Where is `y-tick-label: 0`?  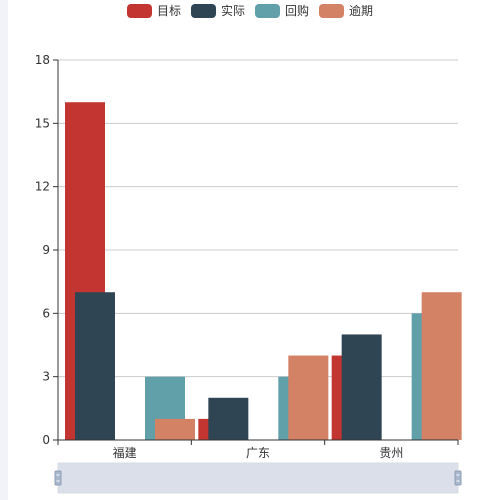 y-tick-label: 0 is located at coordinates (46, 440).